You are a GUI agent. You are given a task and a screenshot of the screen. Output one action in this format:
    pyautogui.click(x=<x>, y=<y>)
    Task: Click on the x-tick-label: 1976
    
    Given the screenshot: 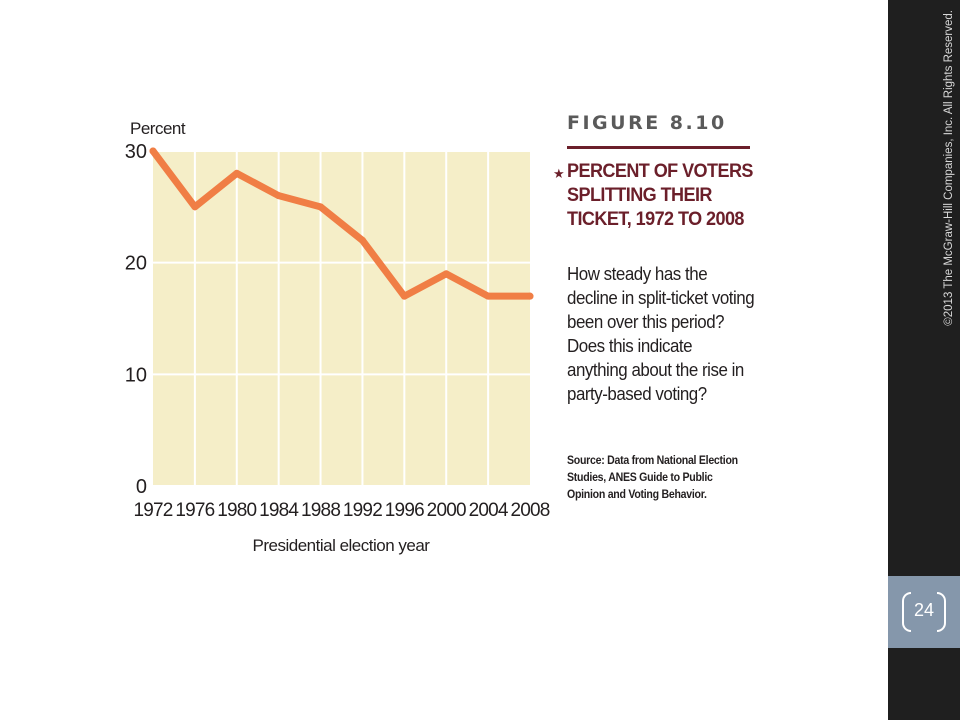 What is the action you would take?
    pyautogui.click(x=194, y=510)
    